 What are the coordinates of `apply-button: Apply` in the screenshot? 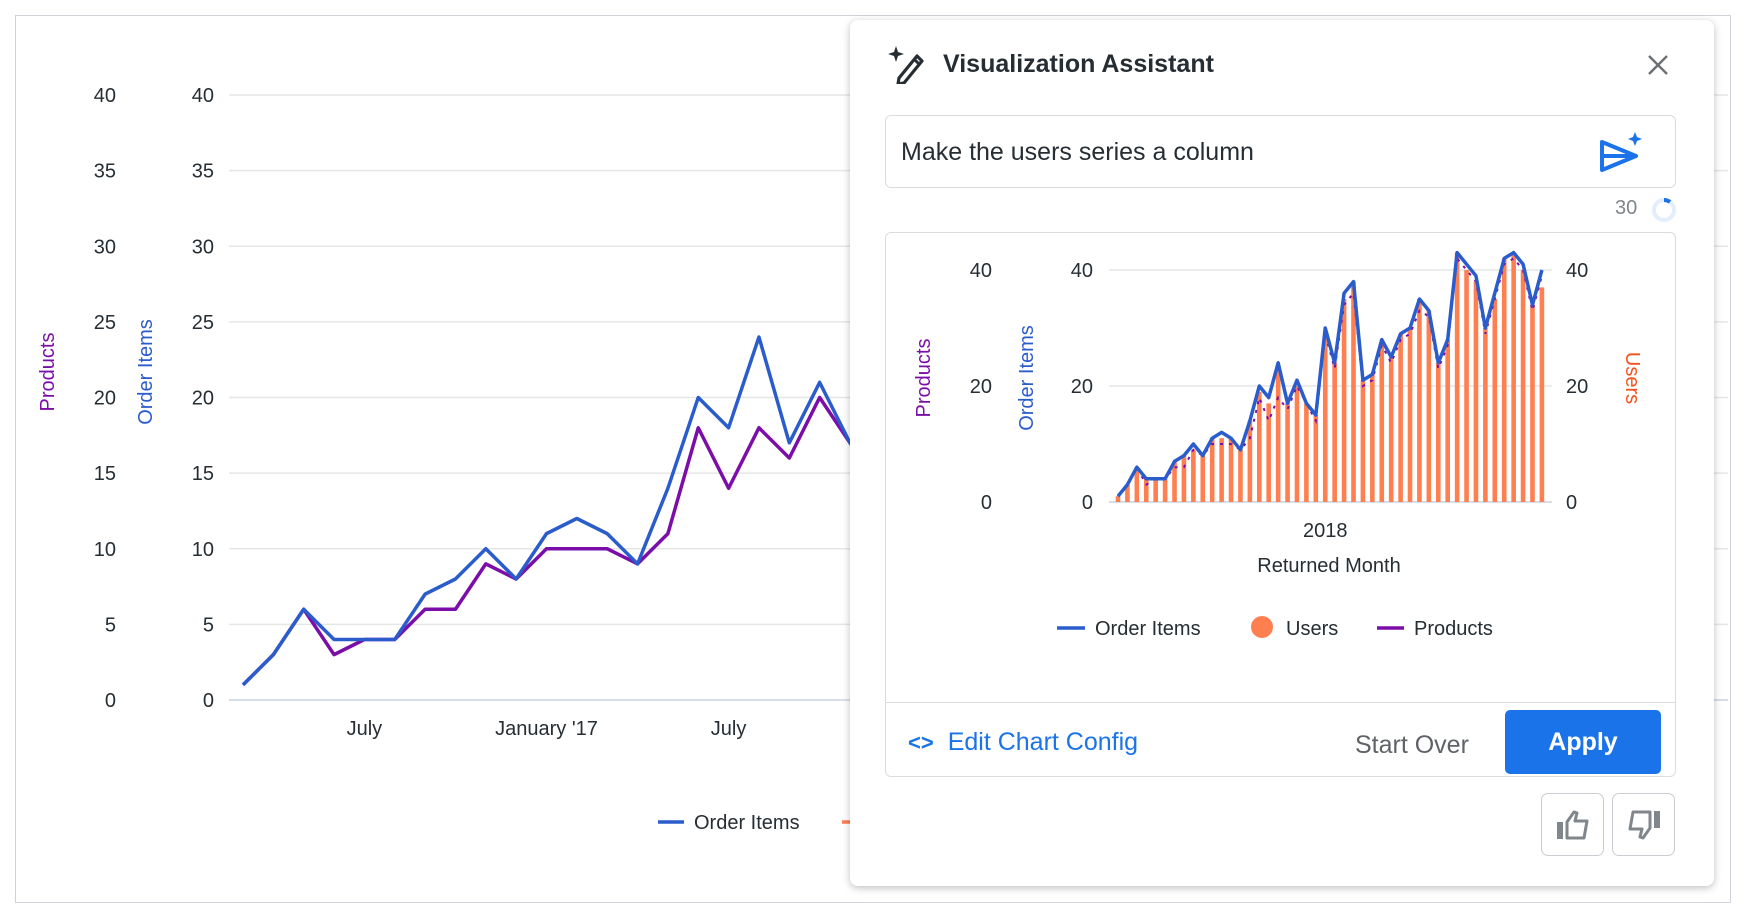 It's located at (1583, 742).